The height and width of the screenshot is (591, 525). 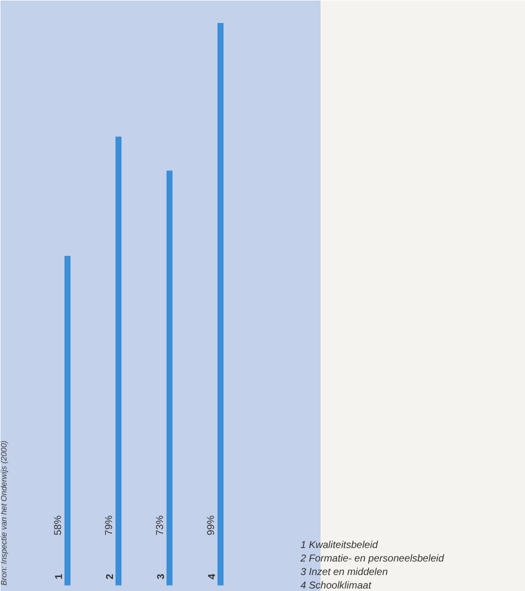 I want to click on text: Bron: Inspectie van het Onderwijs (2000), so click(x=4, y=513).